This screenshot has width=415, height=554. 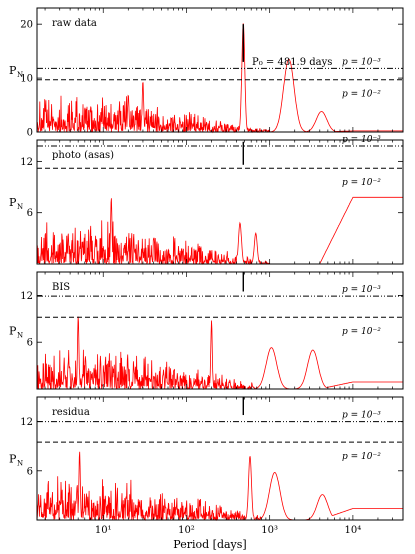 I want to click on panel-label: BIS, so click(x=61, y=287).